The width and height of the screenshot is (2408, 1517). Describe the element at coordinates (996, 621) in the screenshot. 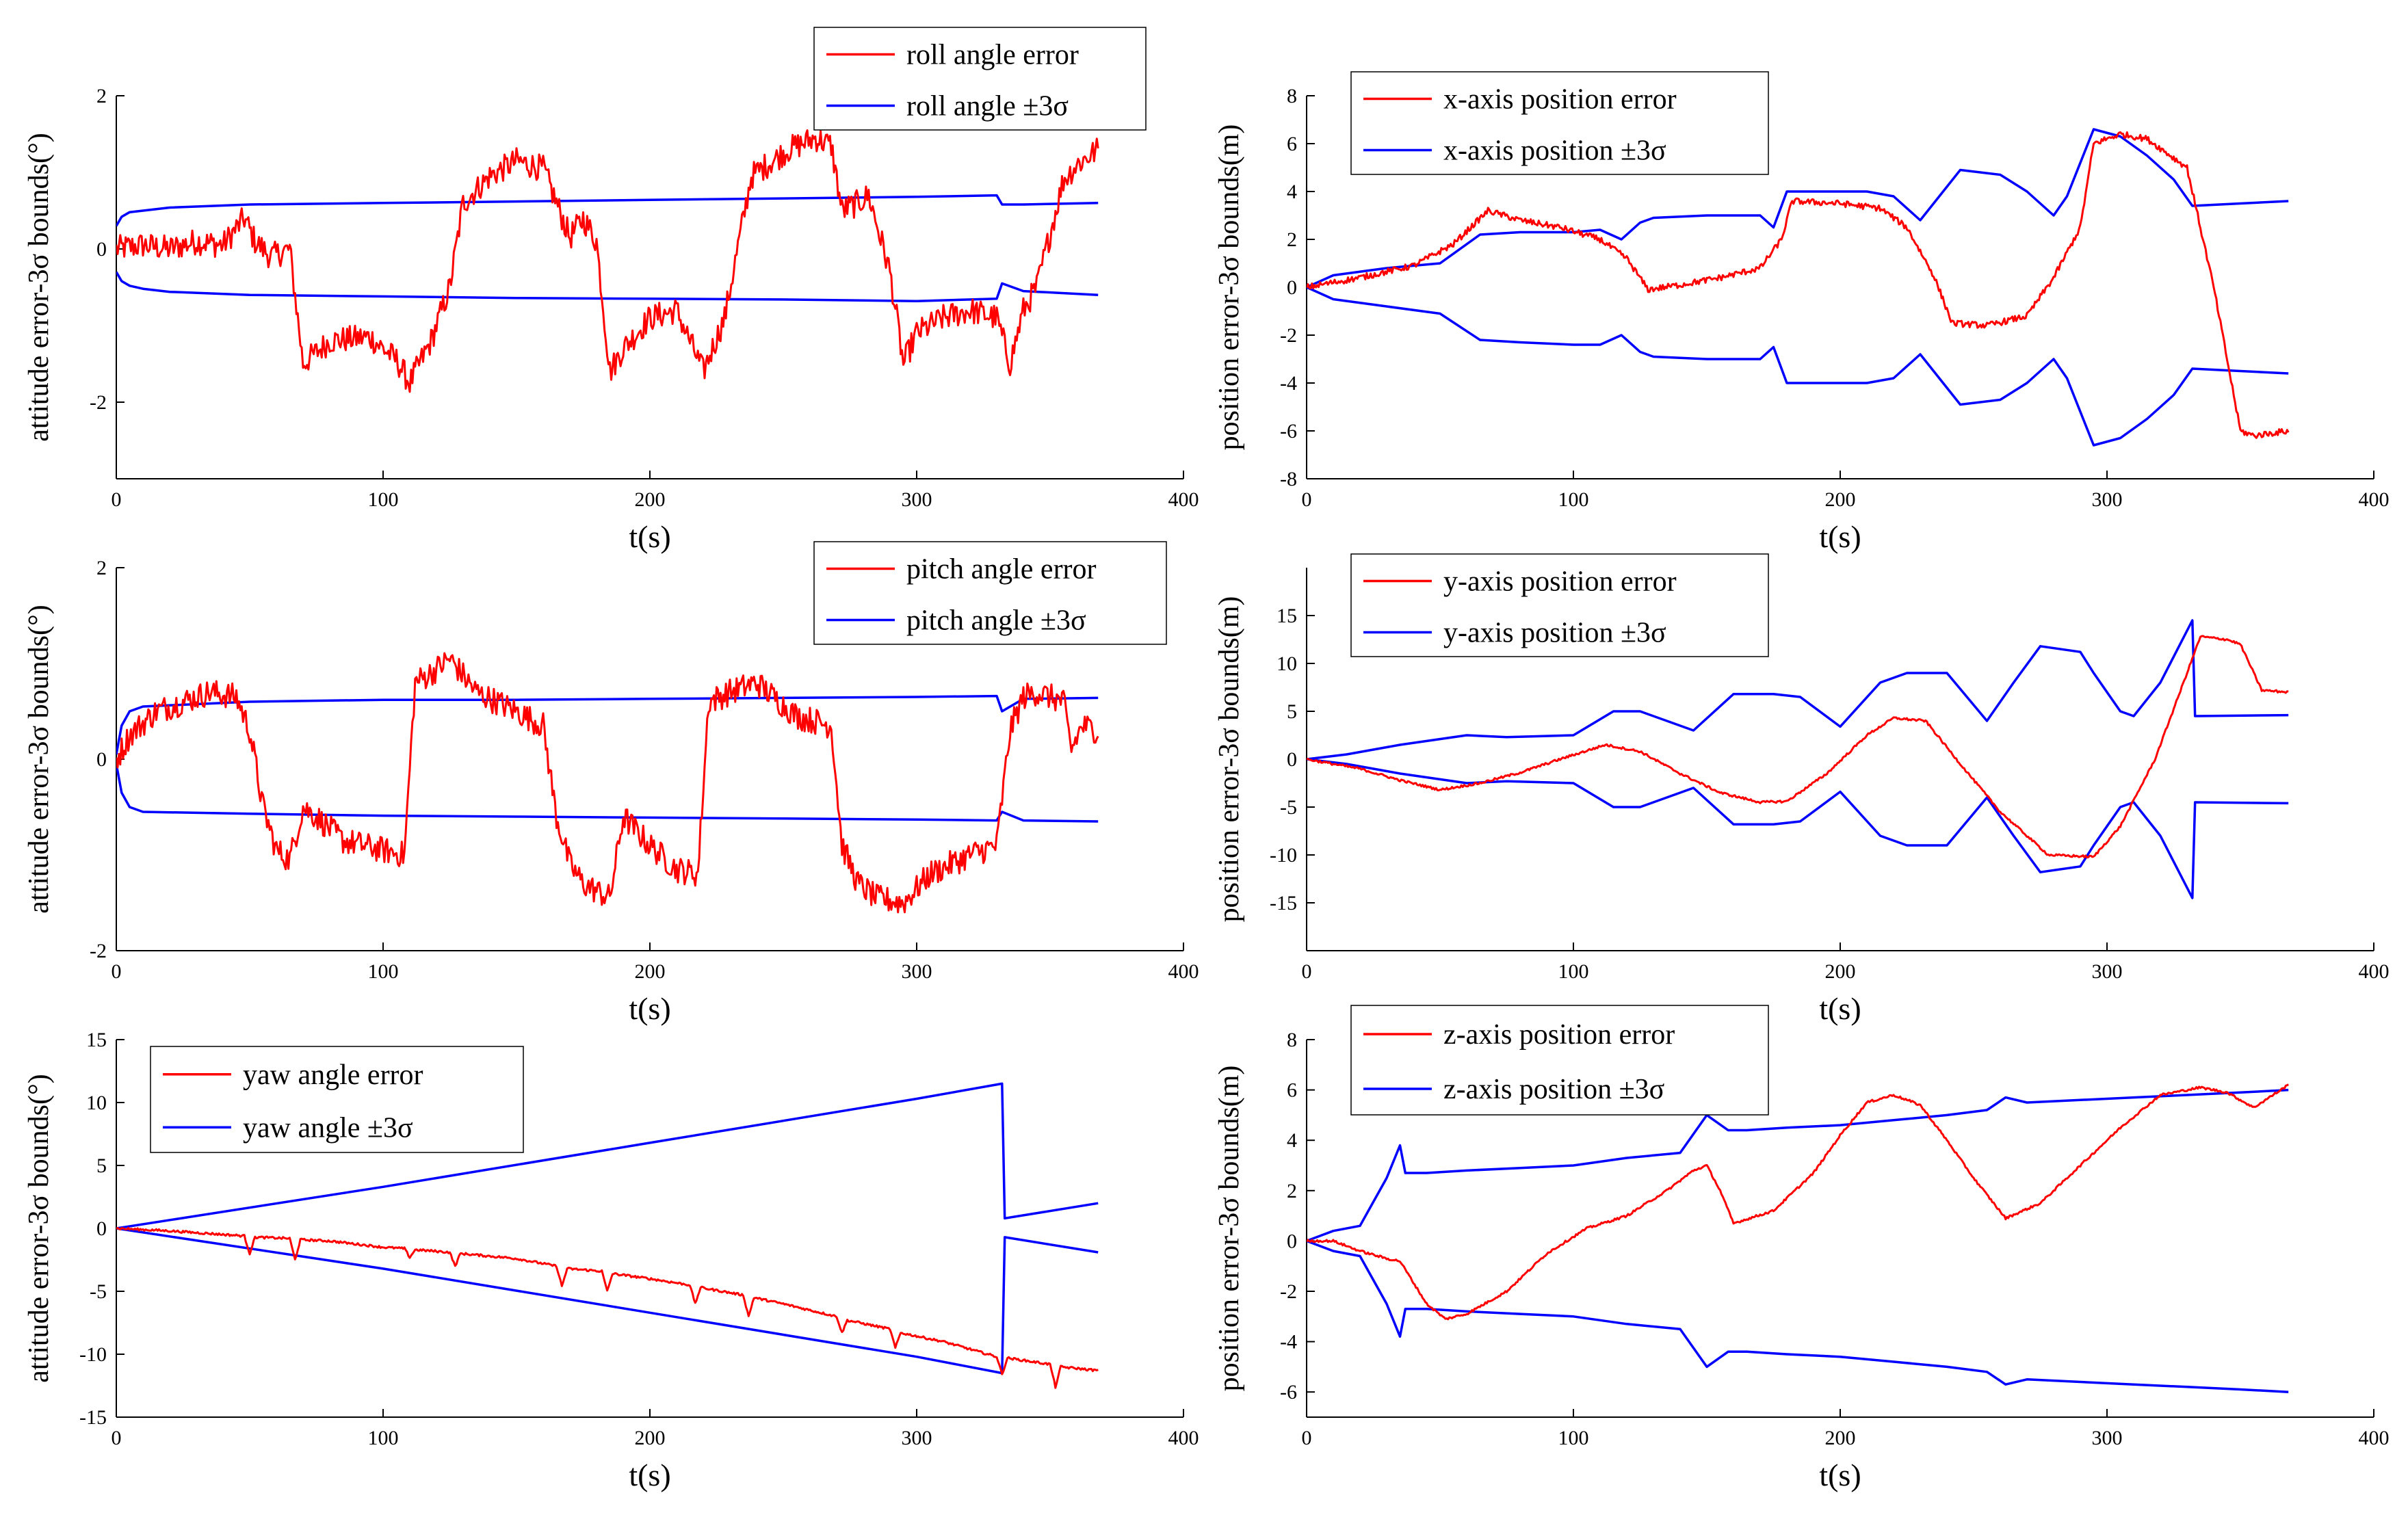

I see `legend-entry-label: pitch angle ±3σ` at that location.